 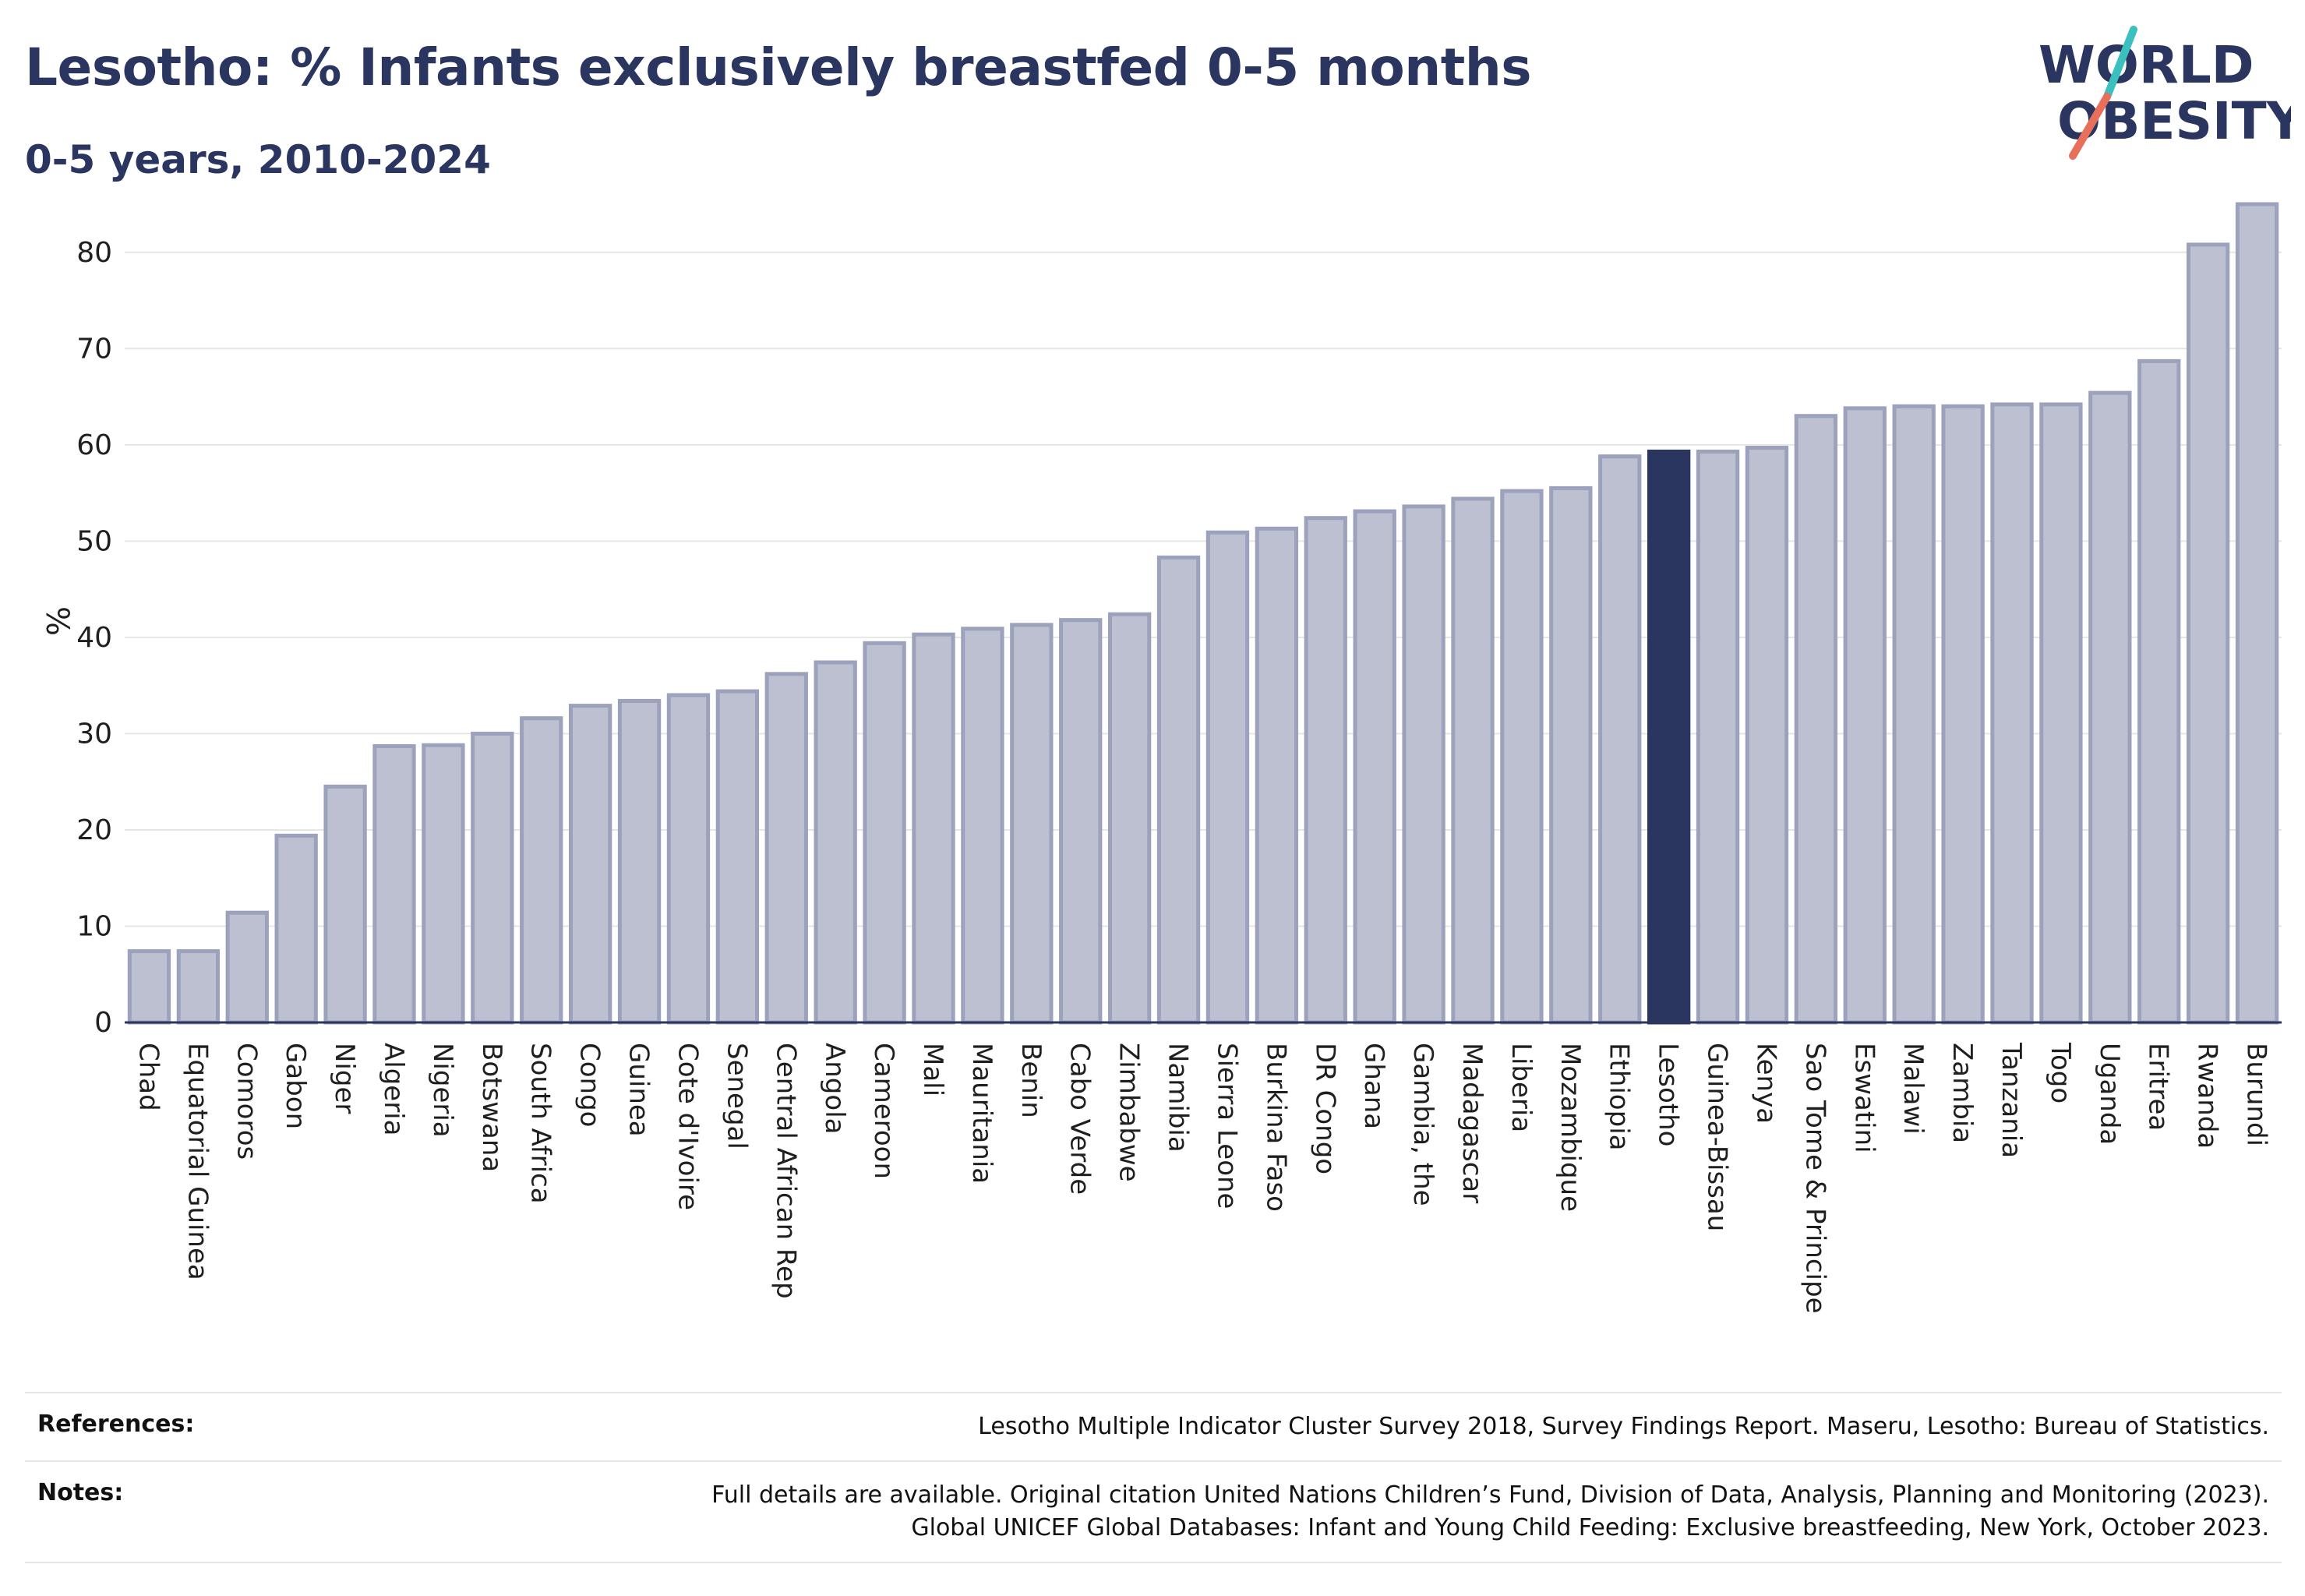 What do you see at coordinates (94, 349) in the screenshot?
I see `y-tick-label: 70` at bounding box center [94, 349].